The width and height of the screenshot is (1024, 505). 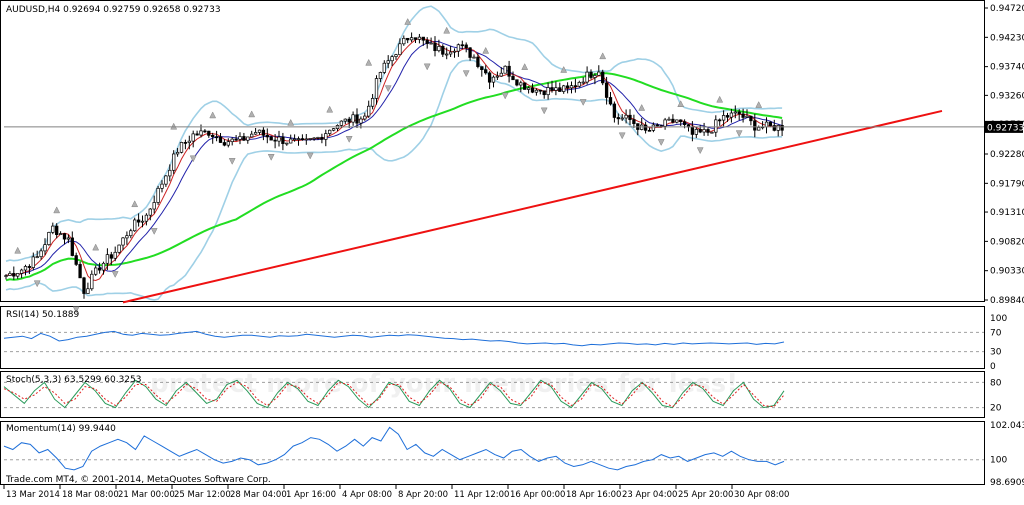 What do you see at coordinates (33, 495) in the screenshot?
I see `time-axis-label: 13 Mar 2014` at bounding box center [33, 495].